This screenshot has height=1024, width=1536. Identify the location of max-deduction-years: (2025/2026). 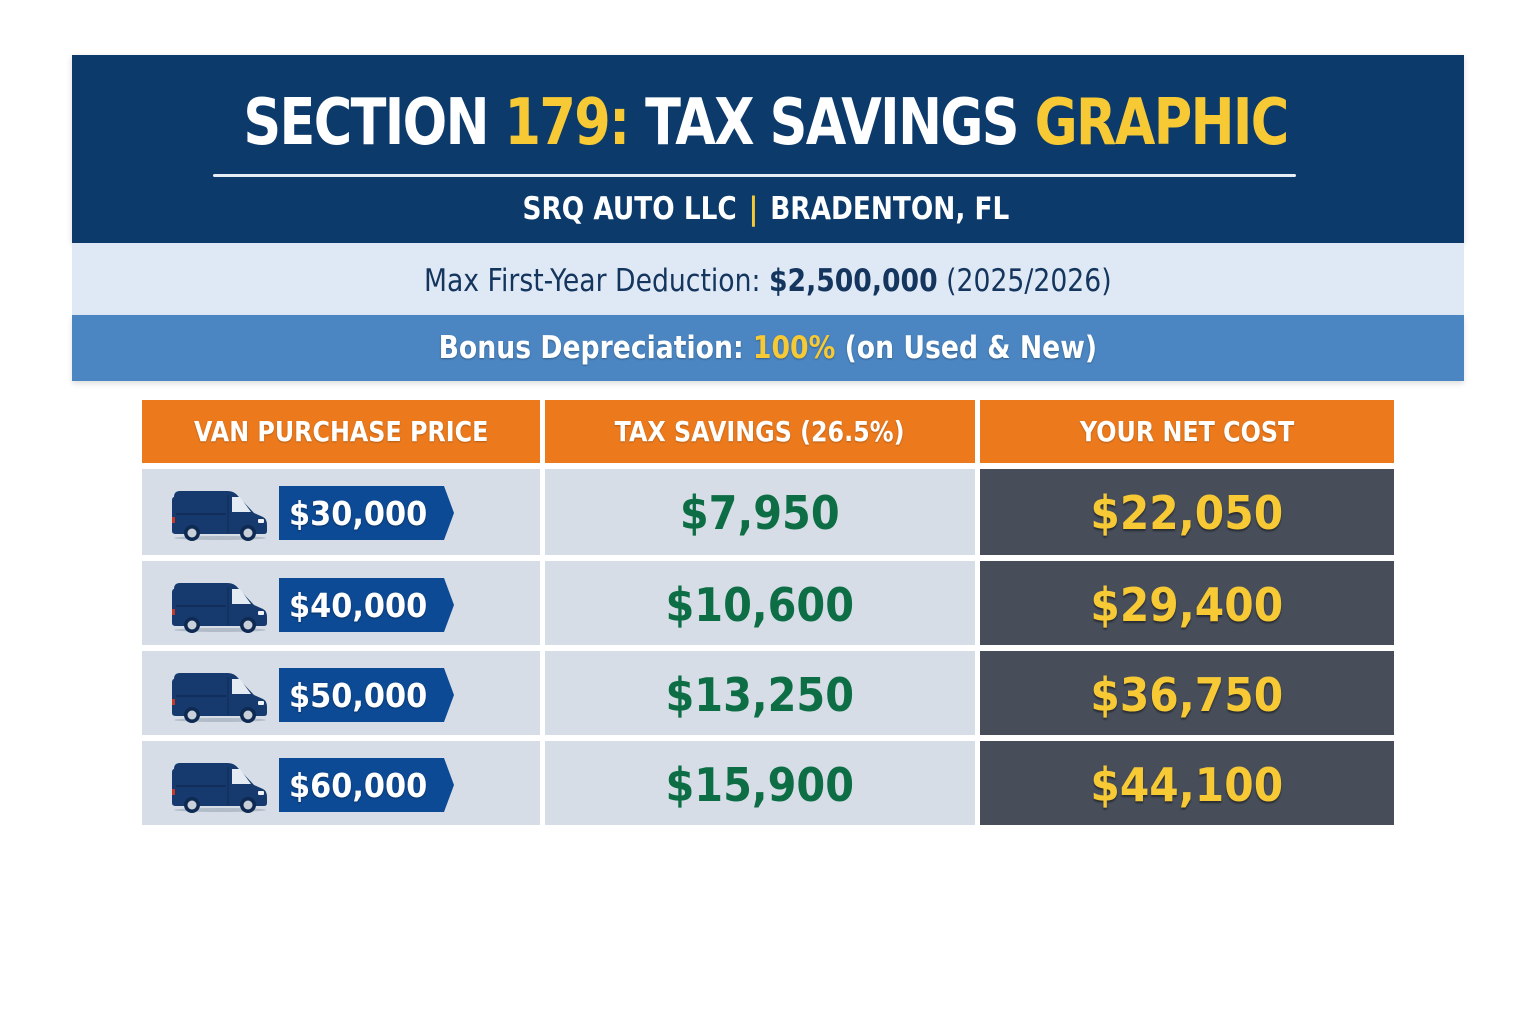
(1024, 281).